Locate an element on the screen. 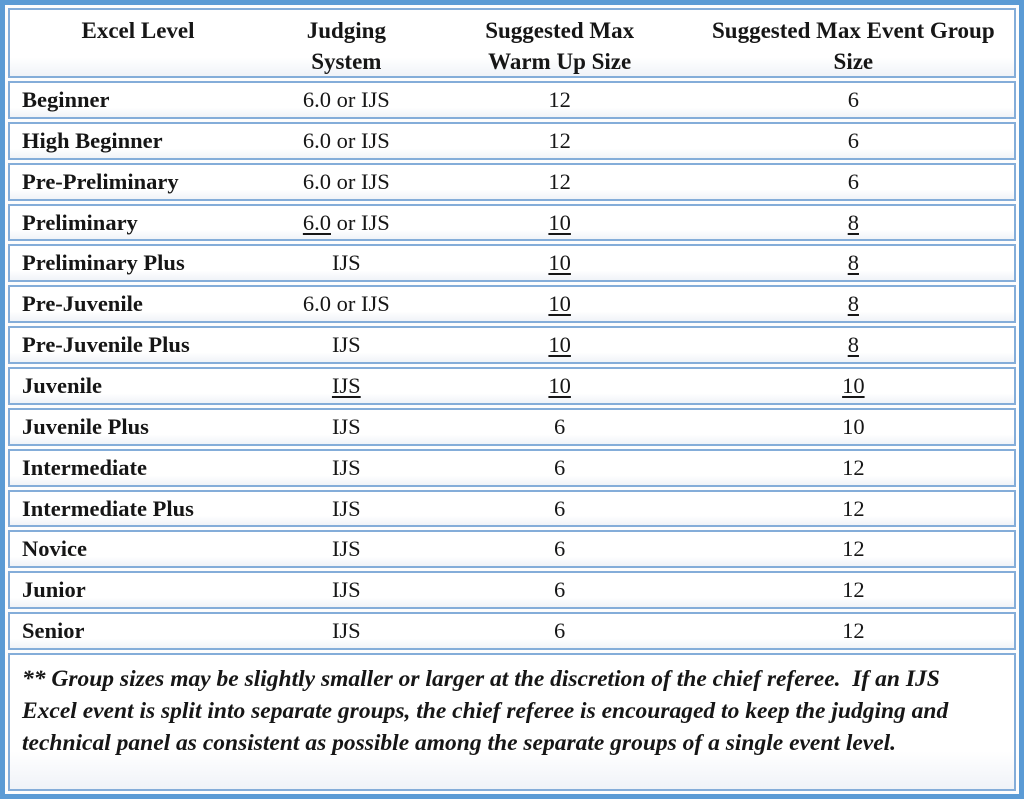 This screenshot has height=799, width=1024. table-row: Preliminary Plus IJS 10 8 is located at coordinates (512, 263).